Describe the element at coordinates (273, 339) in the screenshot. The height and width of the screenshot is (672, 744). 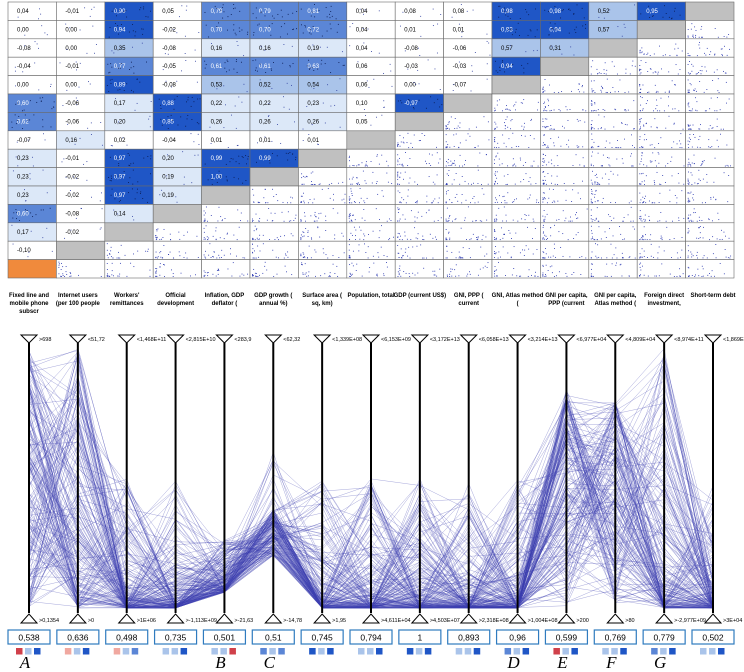
I see `top-range-handle-icon` at that location.